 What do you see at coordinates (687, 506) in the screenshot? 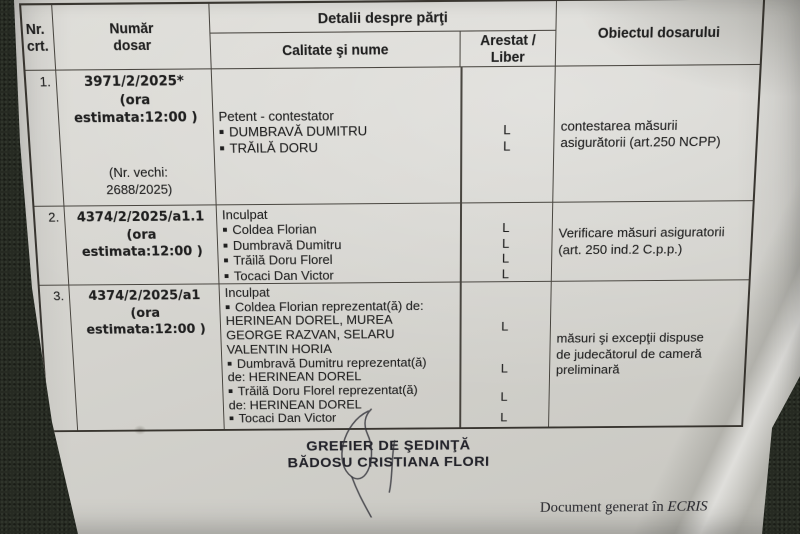
I see `ecris-label: ECRIS` at bounding box center [687, 506].